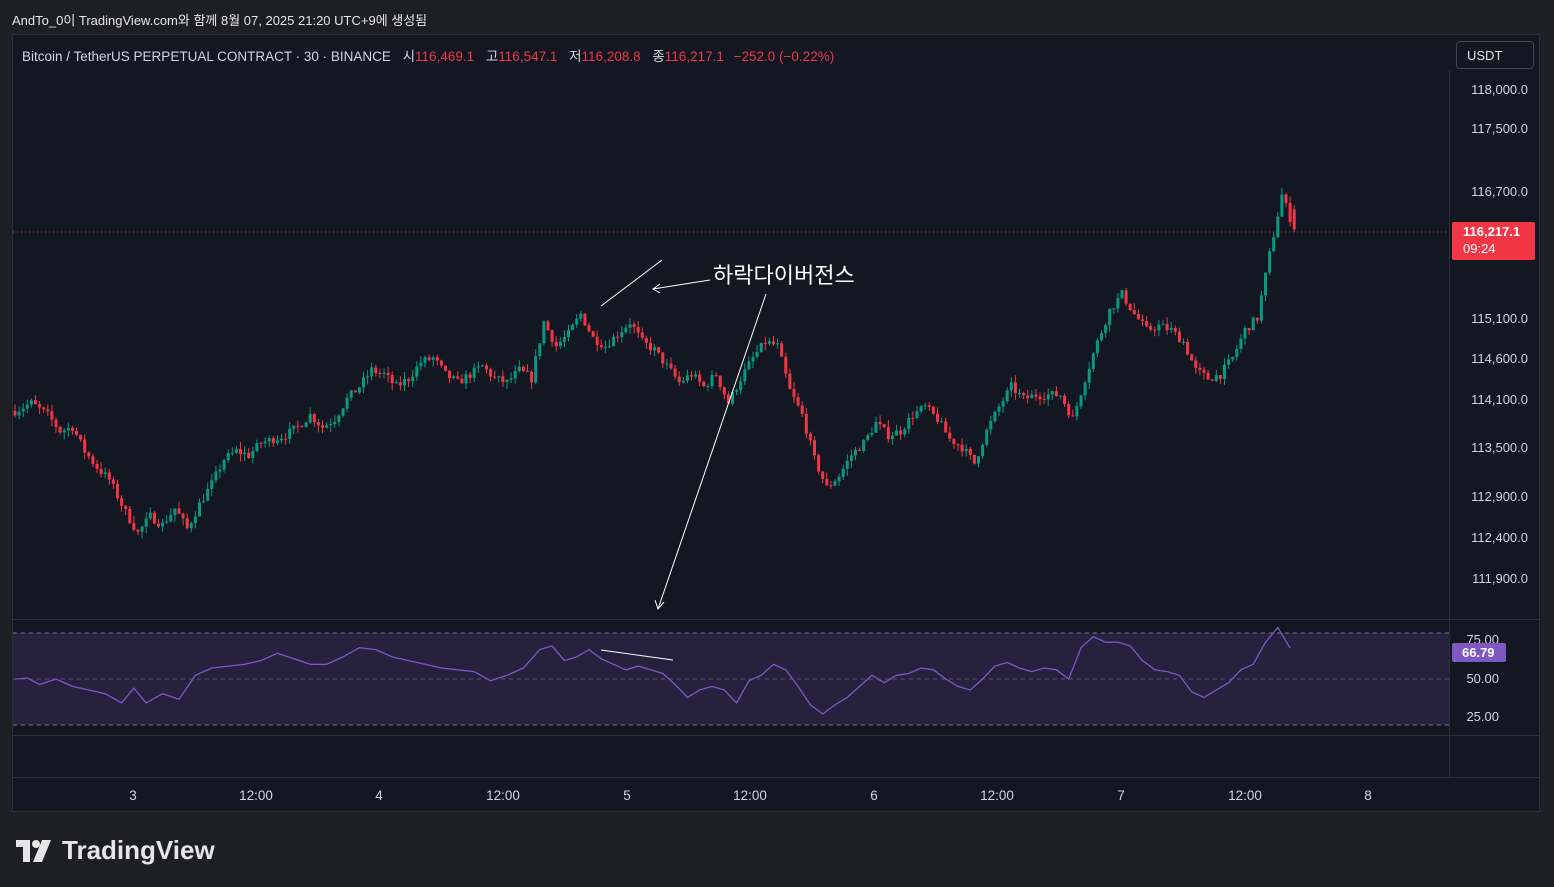 This screenshot has width=1554, height=887. What do you see at coordinates (1482, 716) in the screenshot?
I see `rsi-tick: 25.00` at bounding box center [1482, 716].